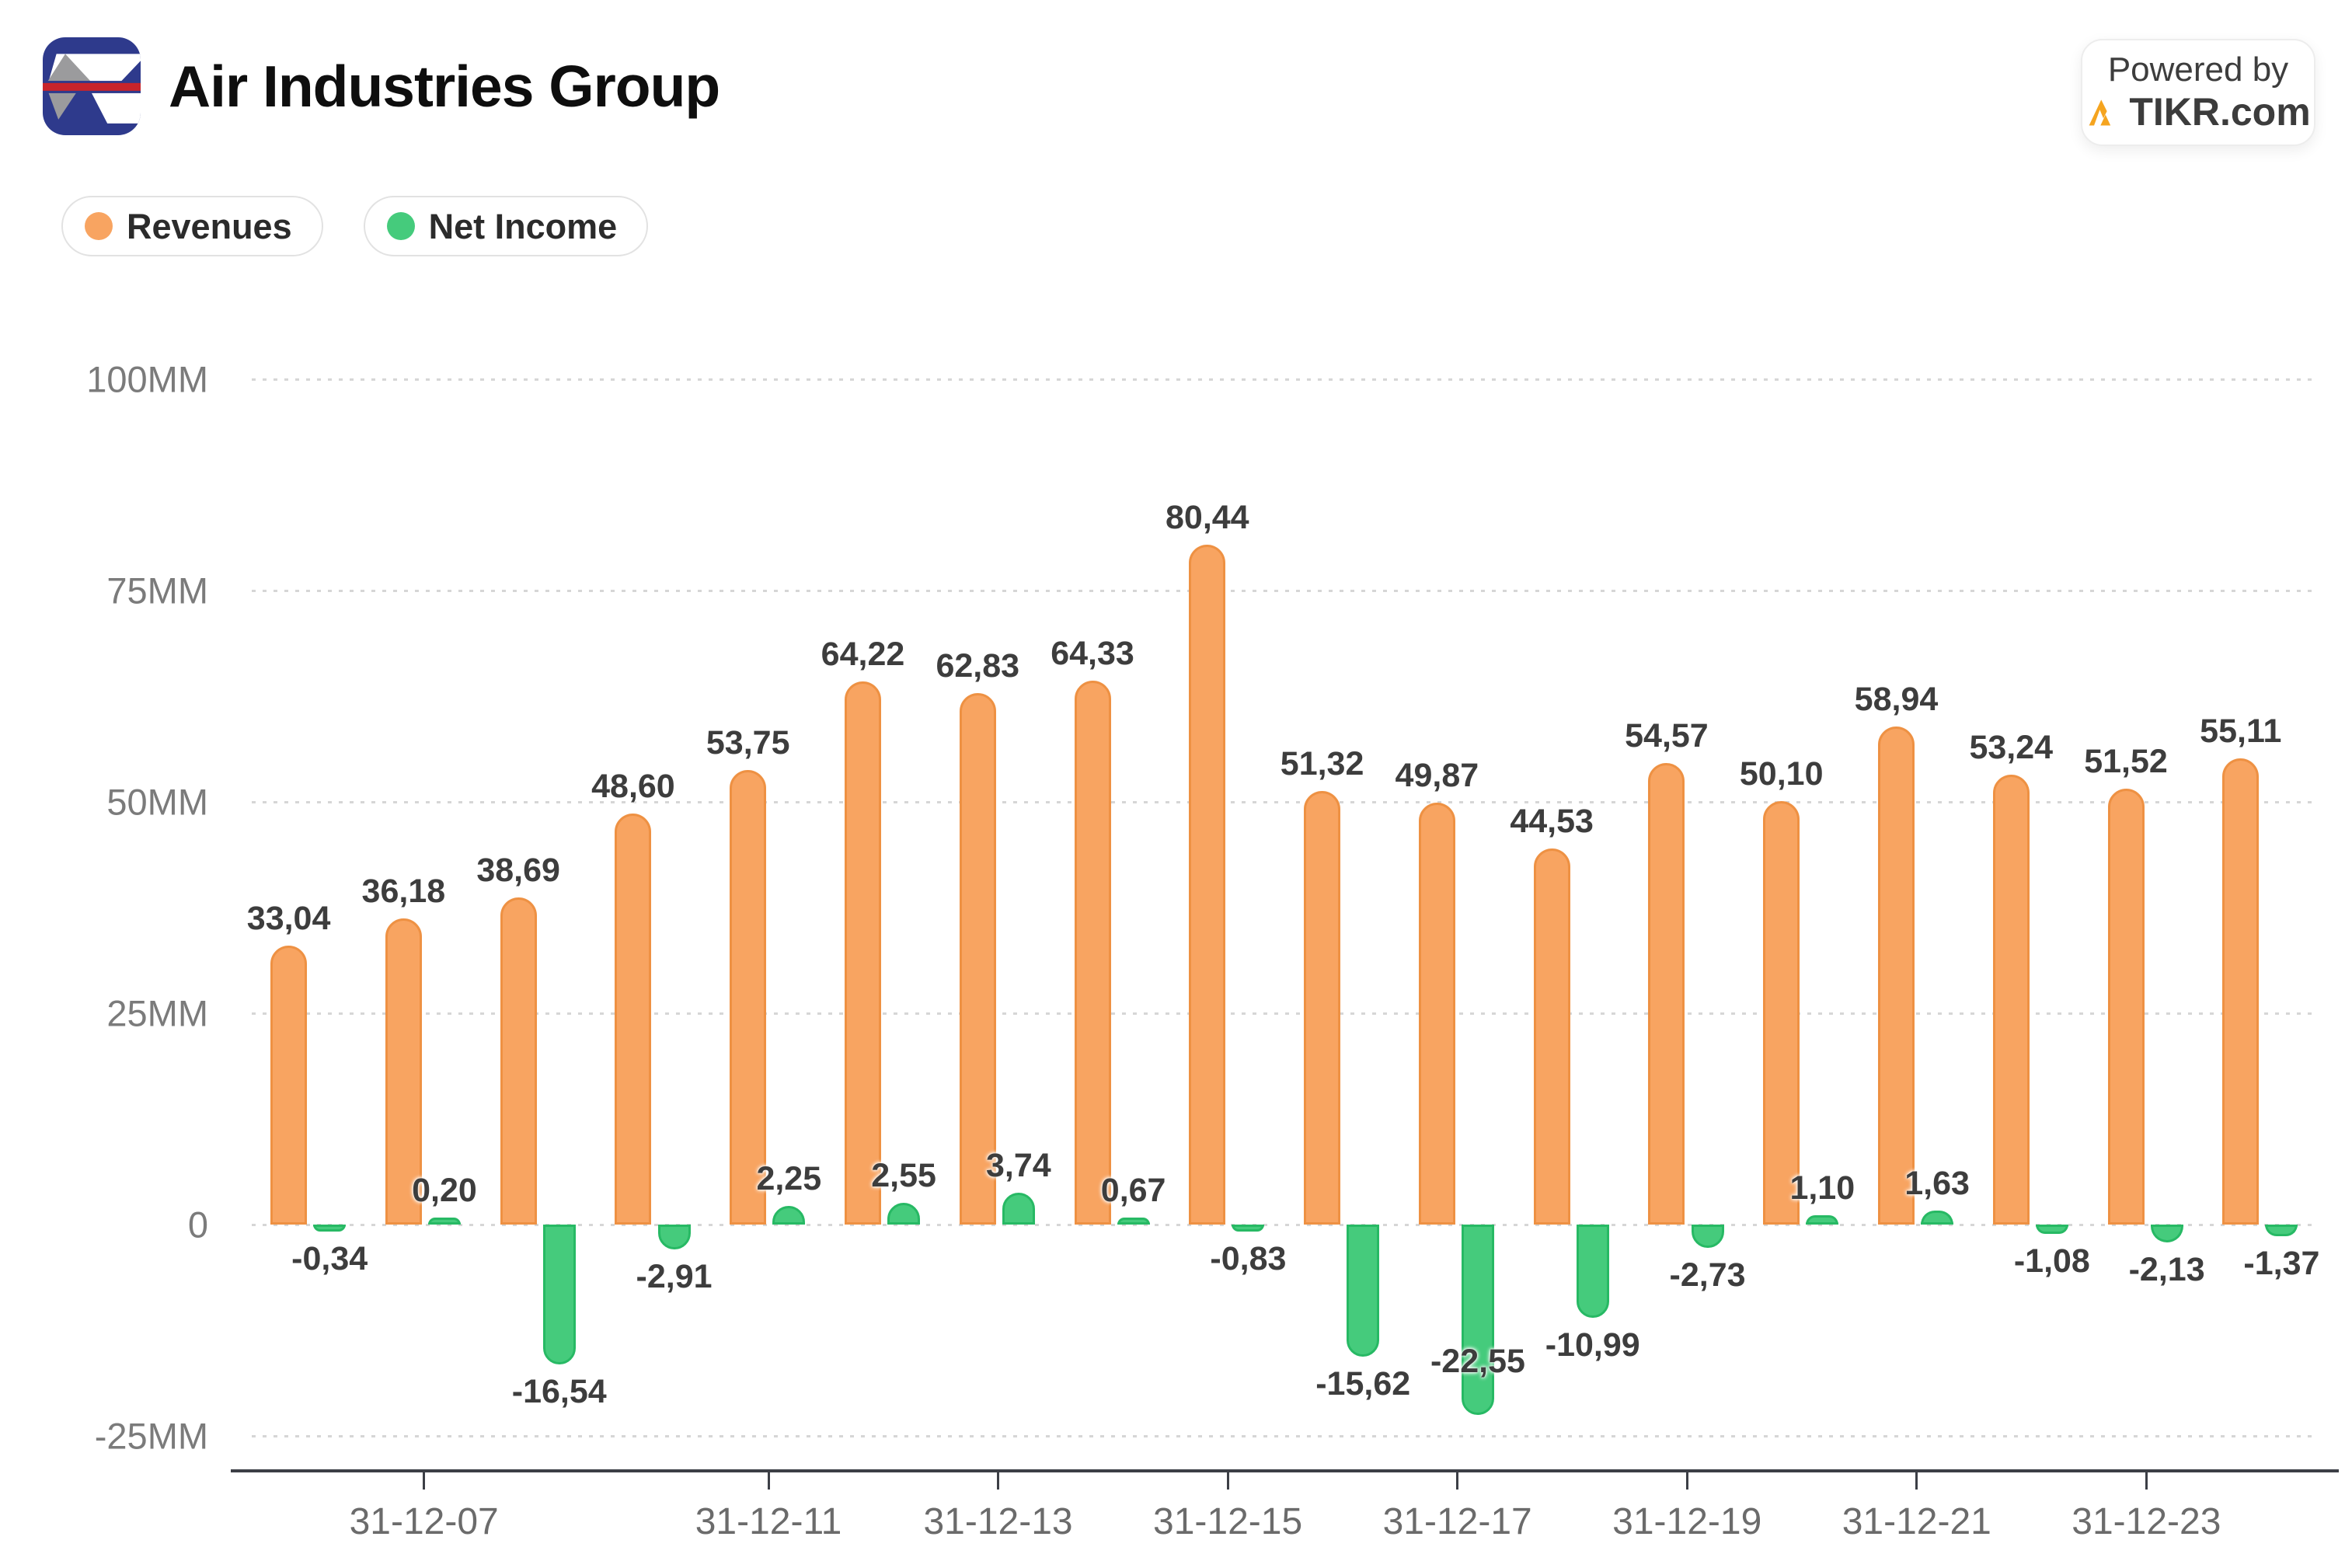 The width and height of the screenshot is (2352, 1568). Describe the element at coordinates (2126, 762) in the screenshot. I see `revenue-value-label: 51,52` at that location.